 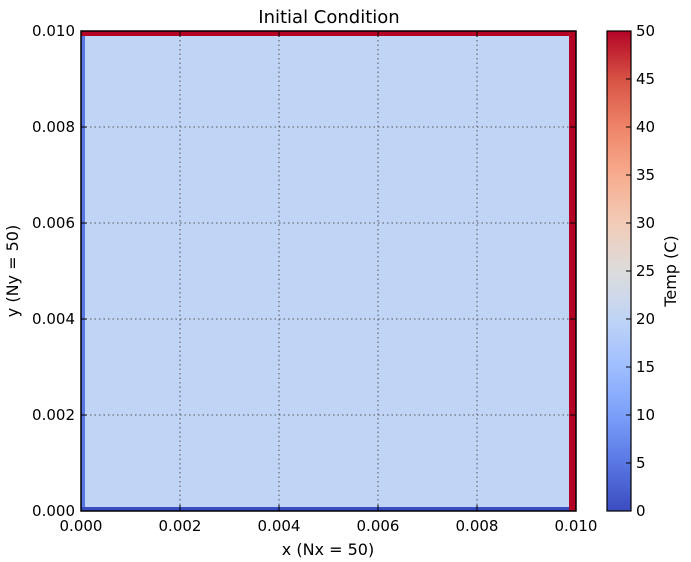 What do you see at coordinates (572, 271) in the screenshot?
I see `boundary-right` at bounding box center [572, 271].